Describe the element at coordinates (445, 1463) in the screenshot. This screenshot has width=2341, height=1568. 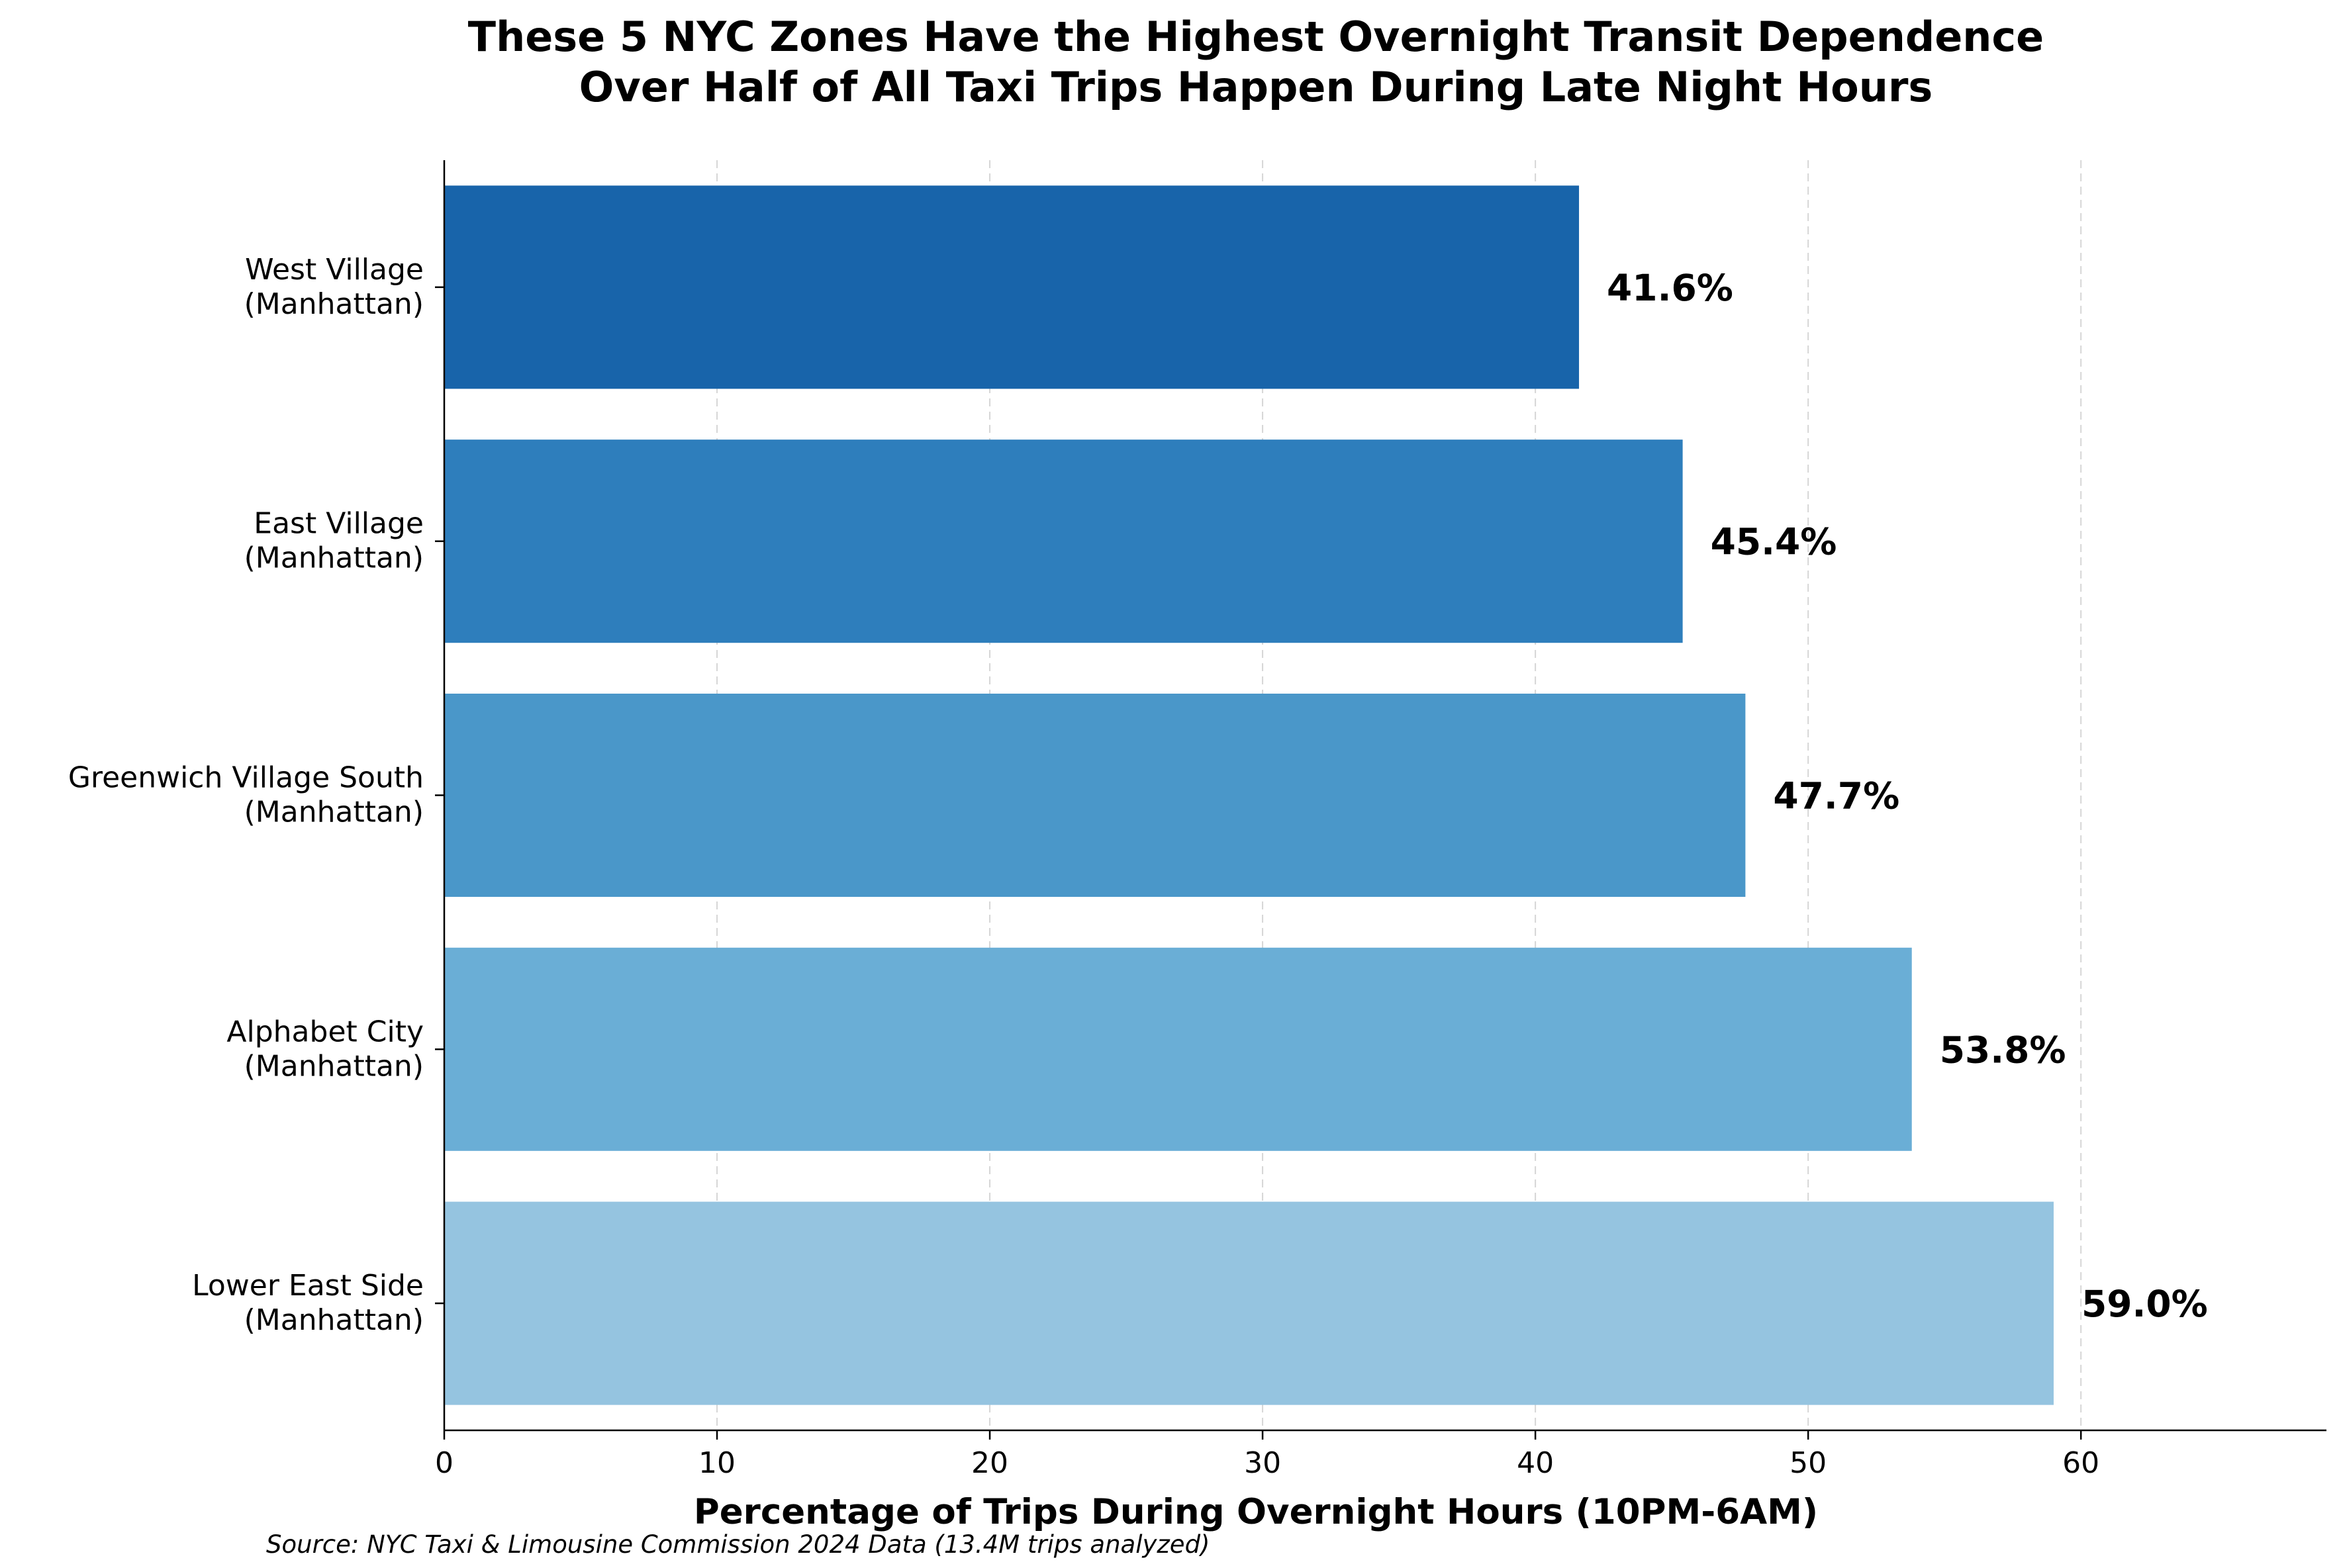
I see `x-tick-label-0: 0` at that location.